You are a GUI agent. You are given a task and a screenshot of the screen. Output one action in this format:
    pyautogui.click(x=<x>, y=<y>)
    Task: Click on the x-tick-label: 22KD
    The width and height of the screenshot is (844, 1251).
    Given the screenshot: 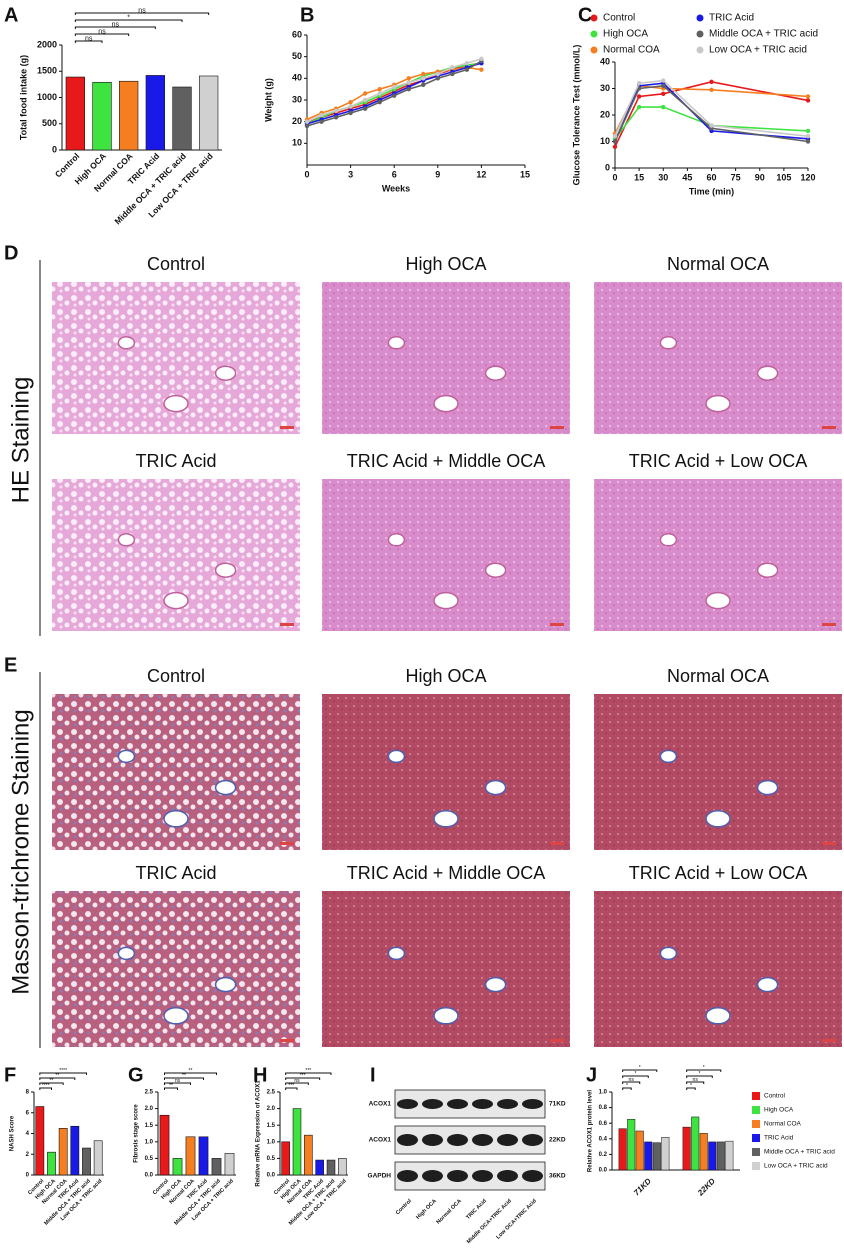 What is the action you would take?
    pyautogui.click(x=706, y=1187)
    